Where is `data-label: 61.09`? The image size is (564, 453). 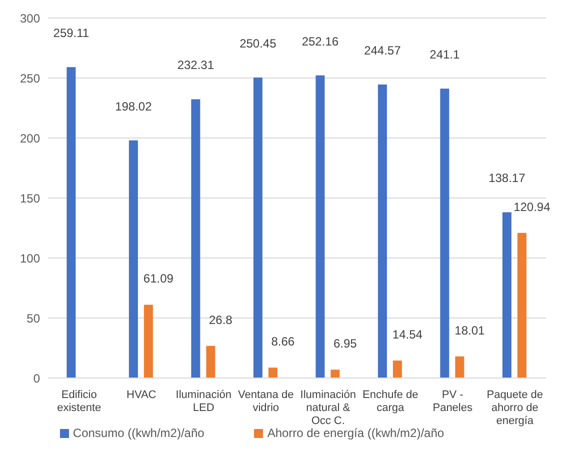 data-label: 61.09 is located at coordinates (158, 279).